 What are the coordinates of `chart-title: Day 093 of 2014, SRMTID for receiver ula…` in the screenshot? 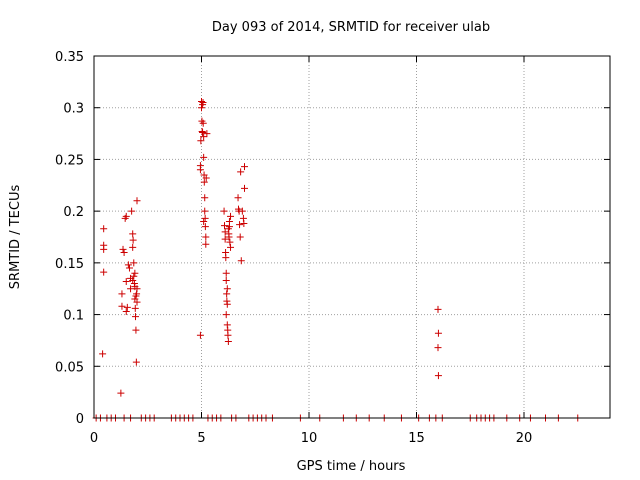 It's located at (351, 27).